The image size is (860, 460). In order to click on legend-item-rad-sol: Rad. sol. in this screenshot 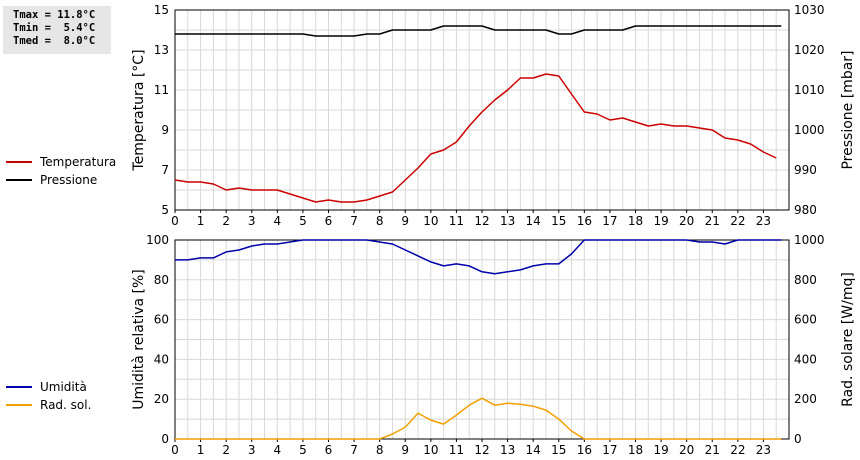, I will do `click(48, 405)`.